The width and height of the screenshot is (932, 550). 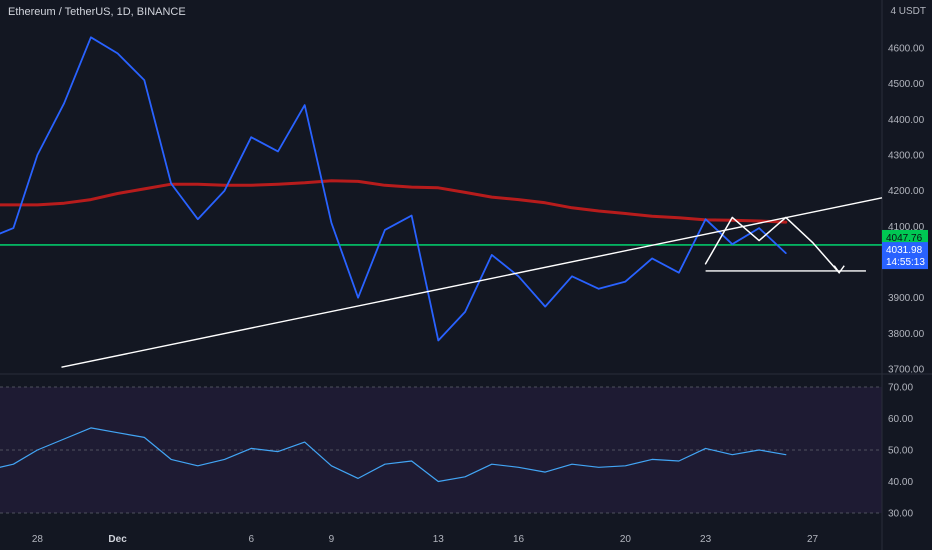 I want to click on price-axis-tick: 4600.00, so click(x=906, y=49).